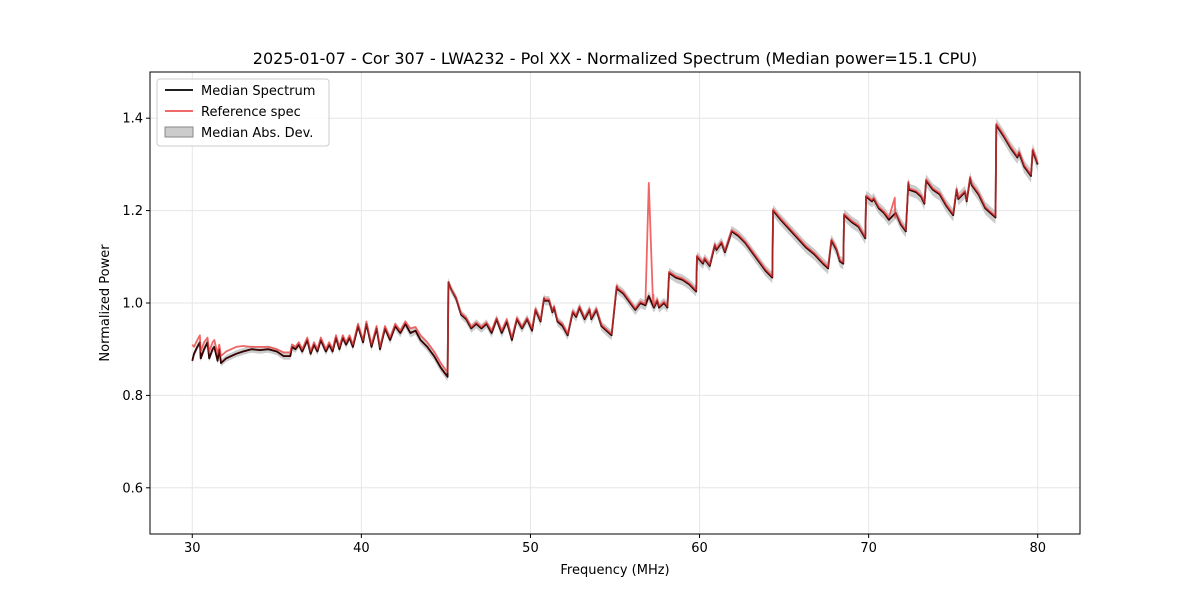 The height and width of the screenshot is (604, 1200). I want to click on y-axis-label: Normalized Power, so click(105, 303).